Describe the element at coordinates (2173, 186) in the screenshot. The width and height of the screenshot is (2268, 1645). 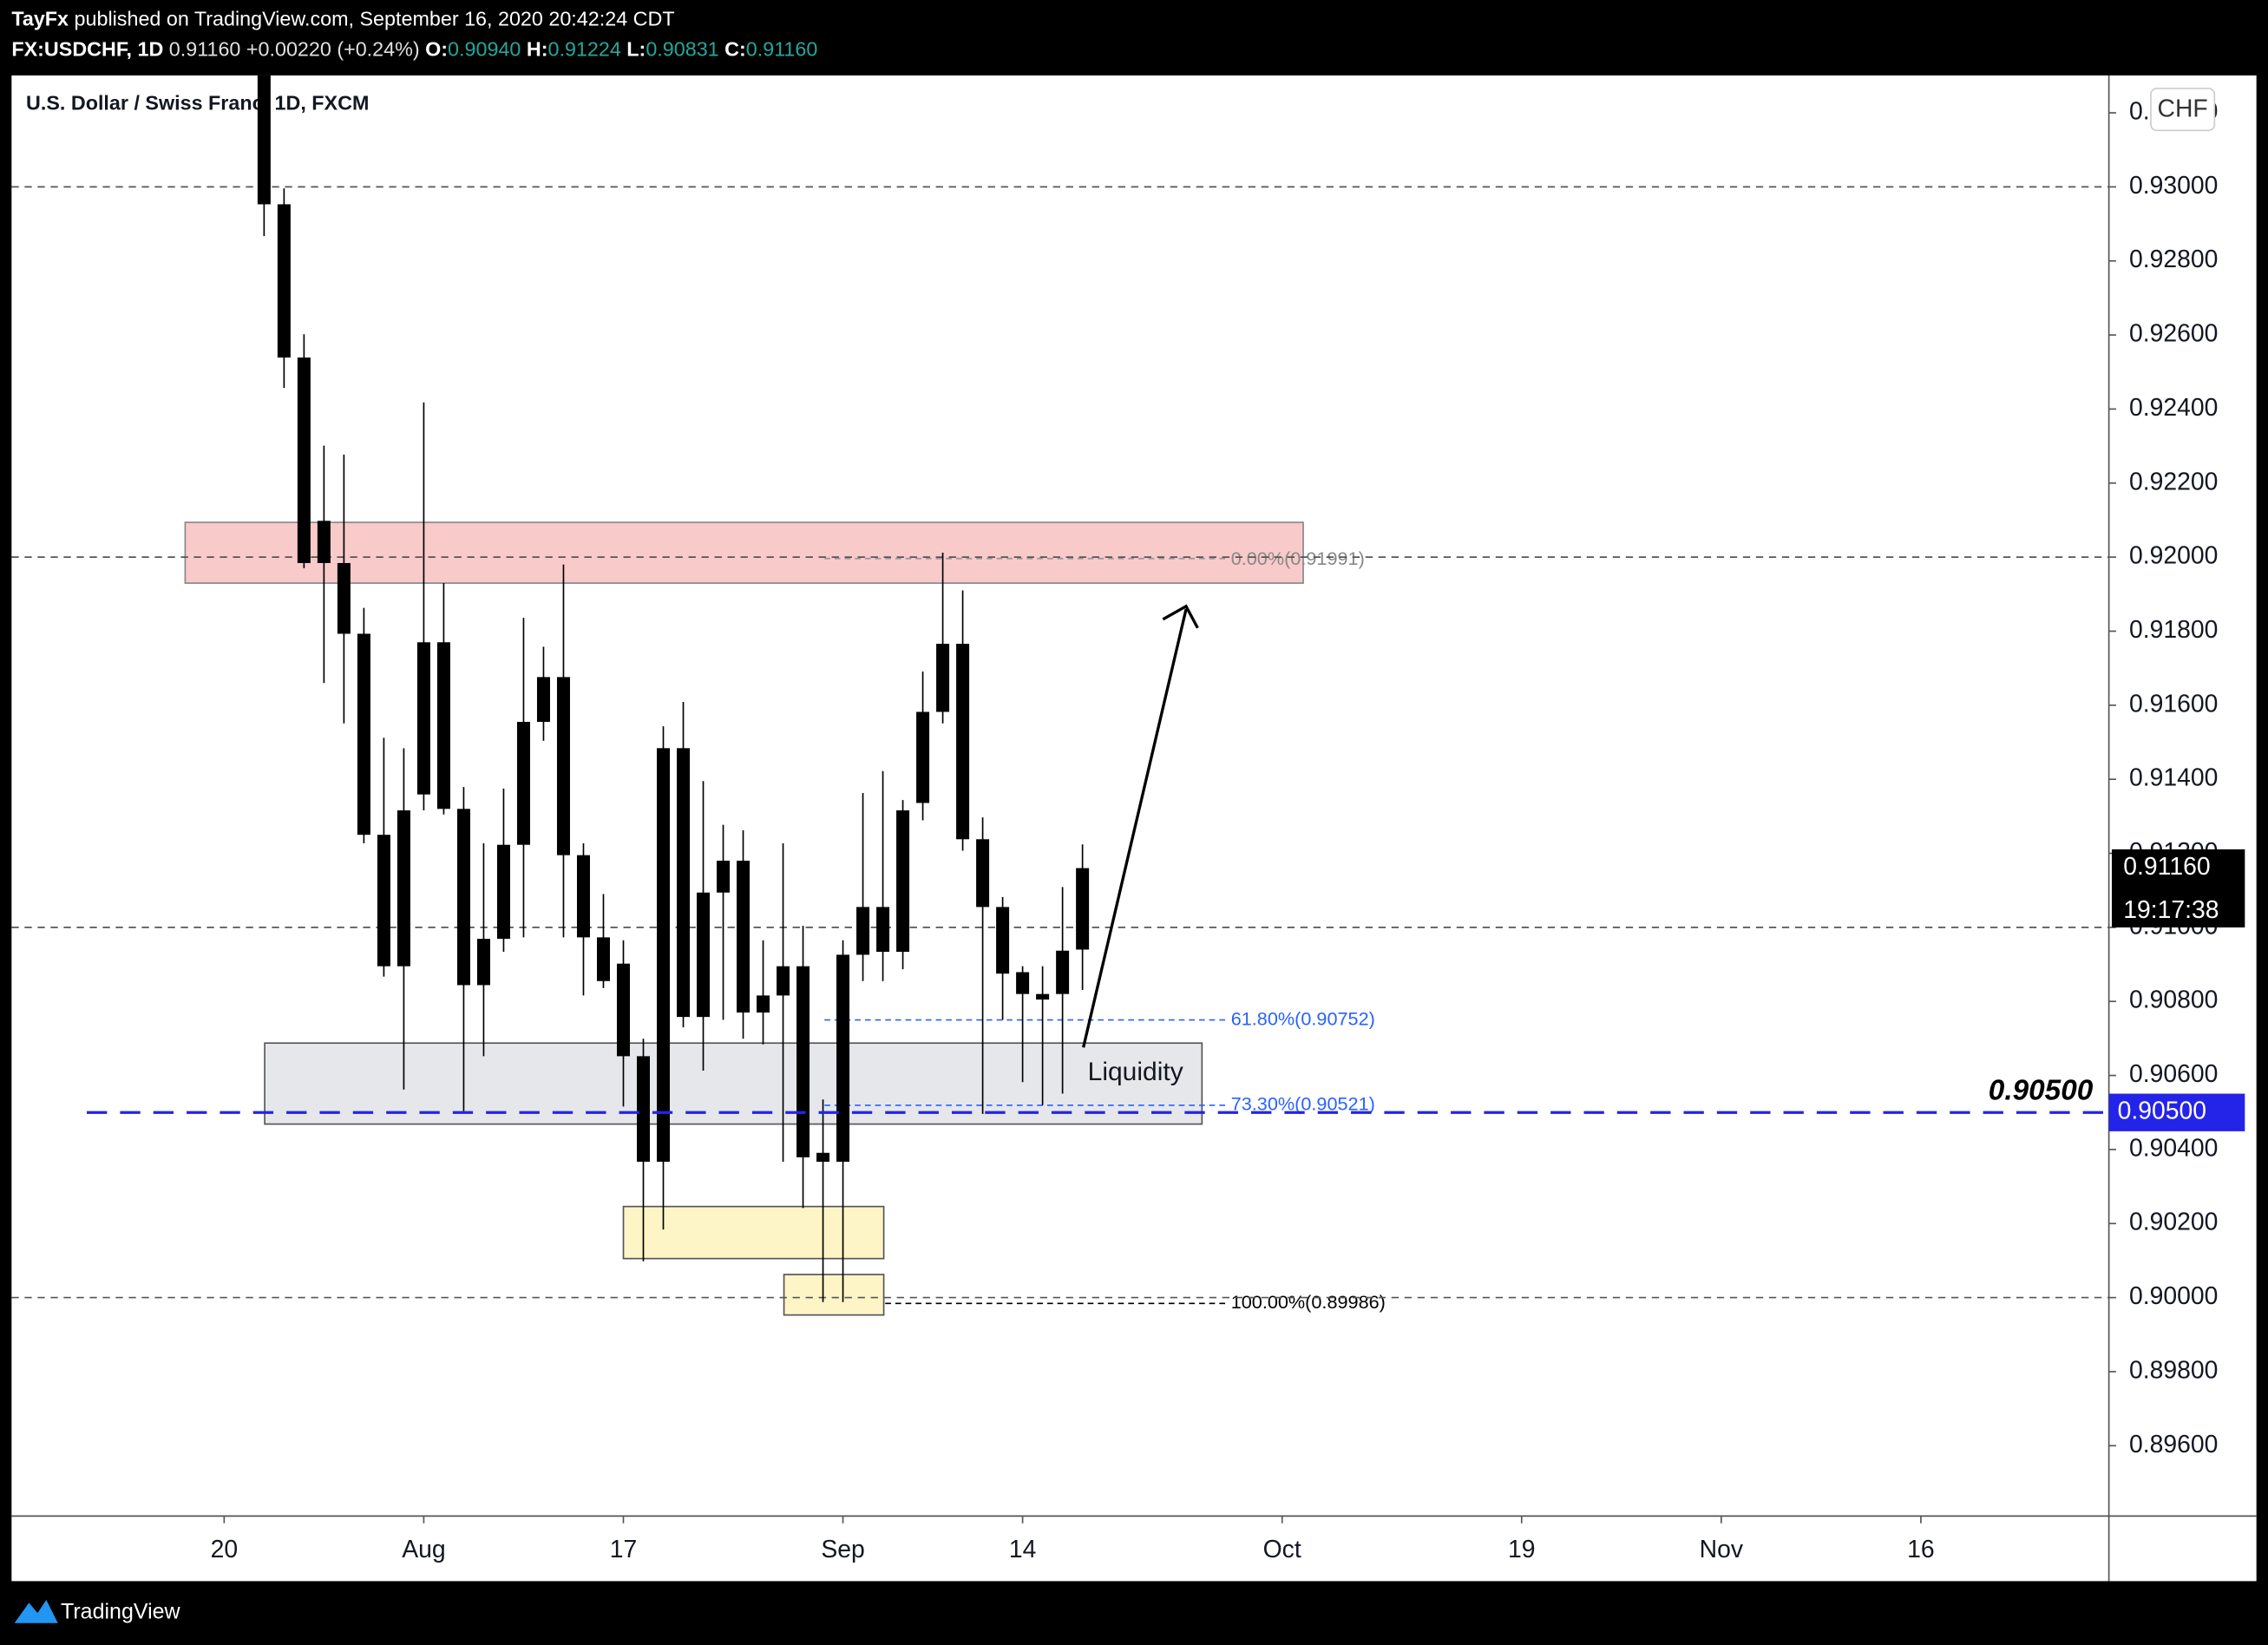
I see `y-tick-label: 0.93000` at that location.